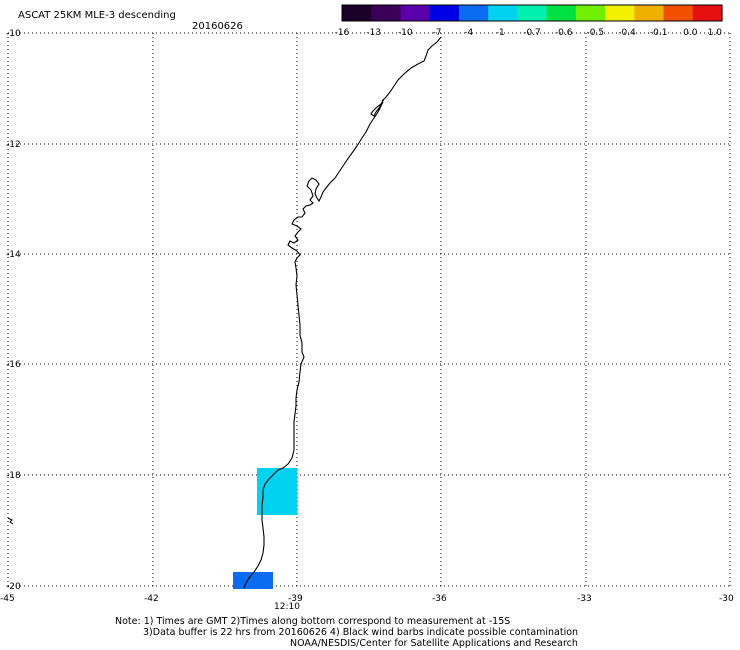 Image resolution: width=740 pixels, height=650 pixels. Describe the element at coordinates (295, 599) in the screenshot. I see `lon-label-39: -39` at that location.